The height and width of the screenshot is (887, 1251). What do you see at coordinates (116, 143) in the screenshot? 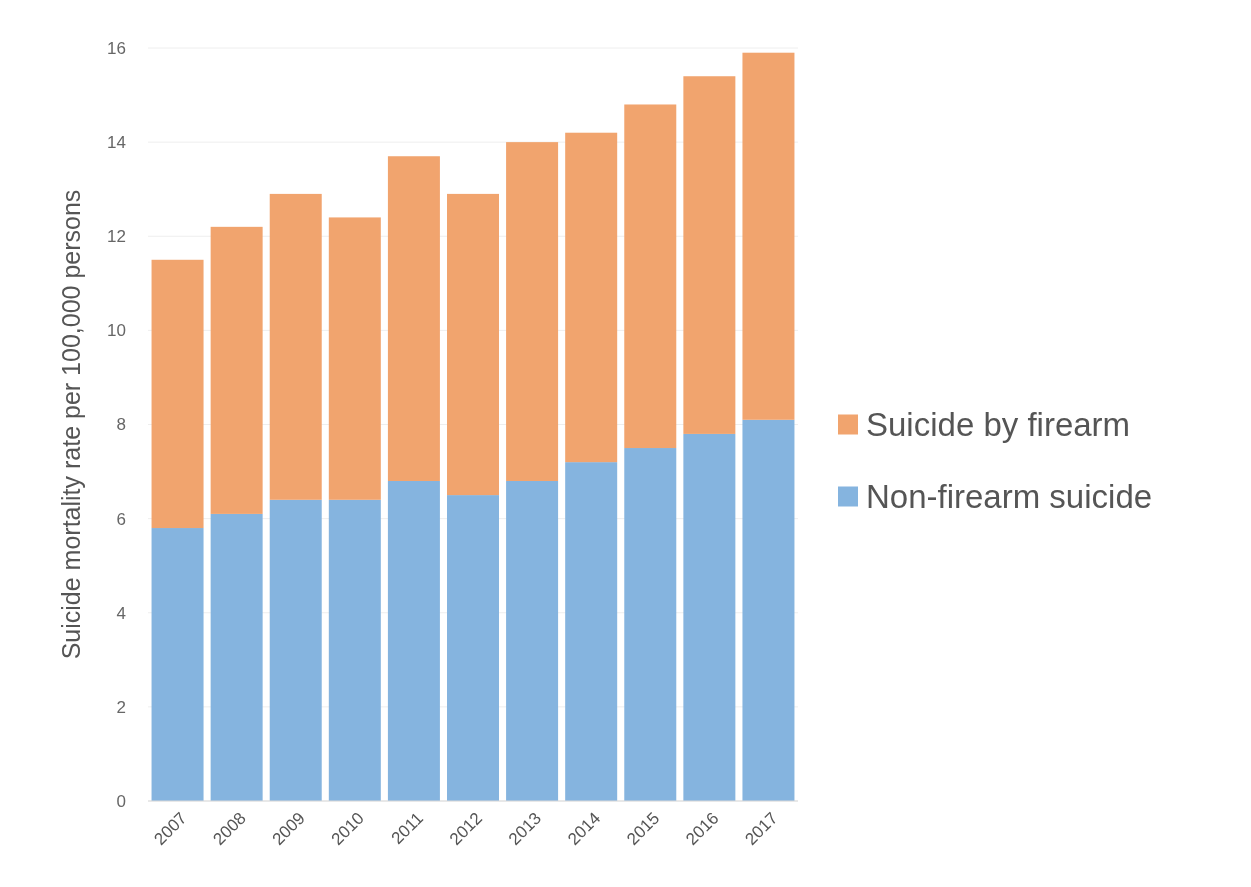
I see `y-tick-label: 14` at bounding box center [116, 143].